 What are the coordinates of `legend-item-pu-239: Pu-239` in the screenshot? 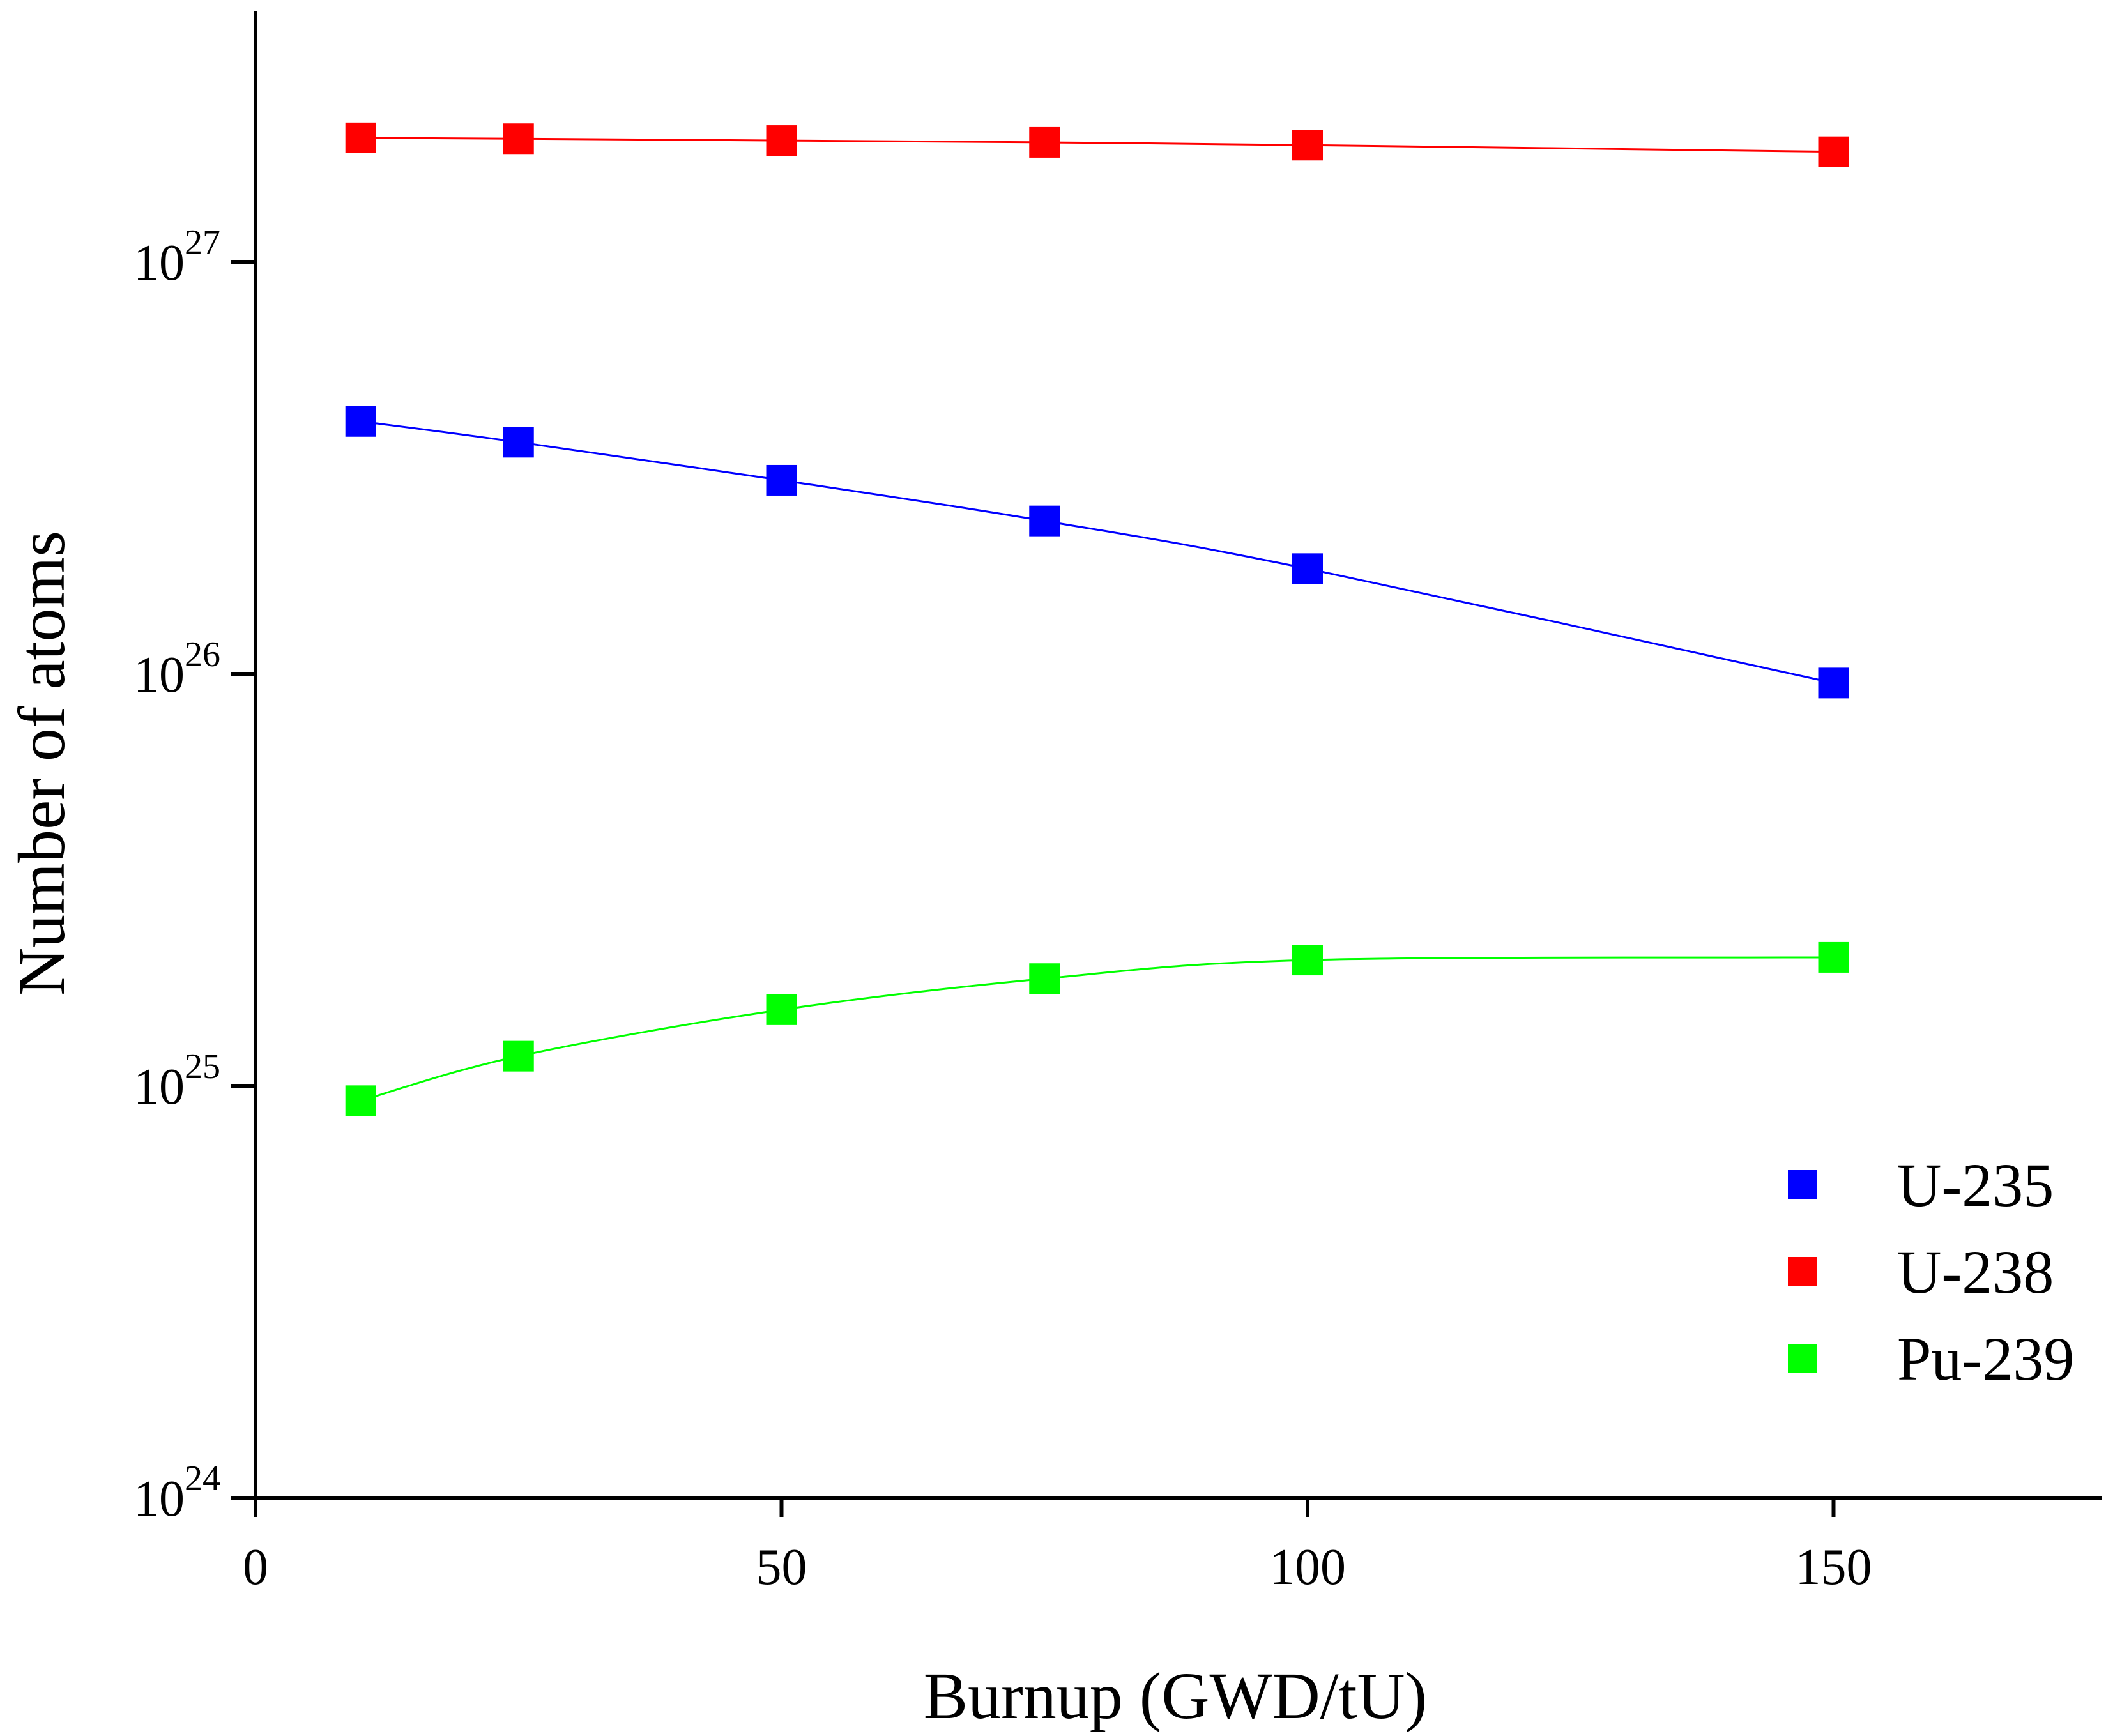 It's located at (1931, 1359).